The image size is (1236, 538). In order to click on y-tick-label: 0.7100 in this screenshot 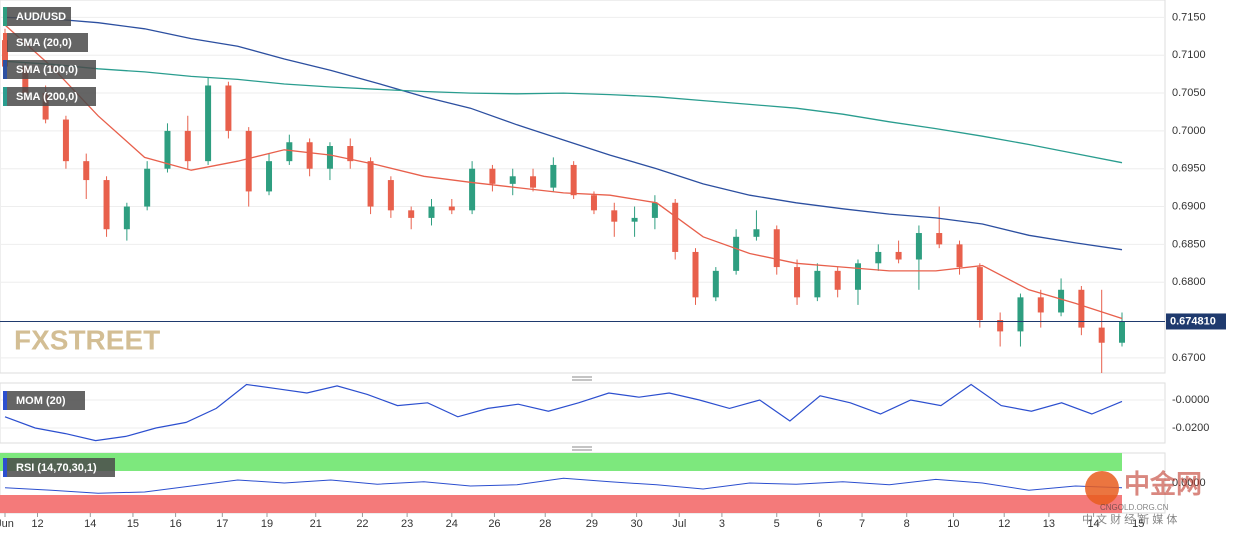, I will do `click(1189, 55)`.